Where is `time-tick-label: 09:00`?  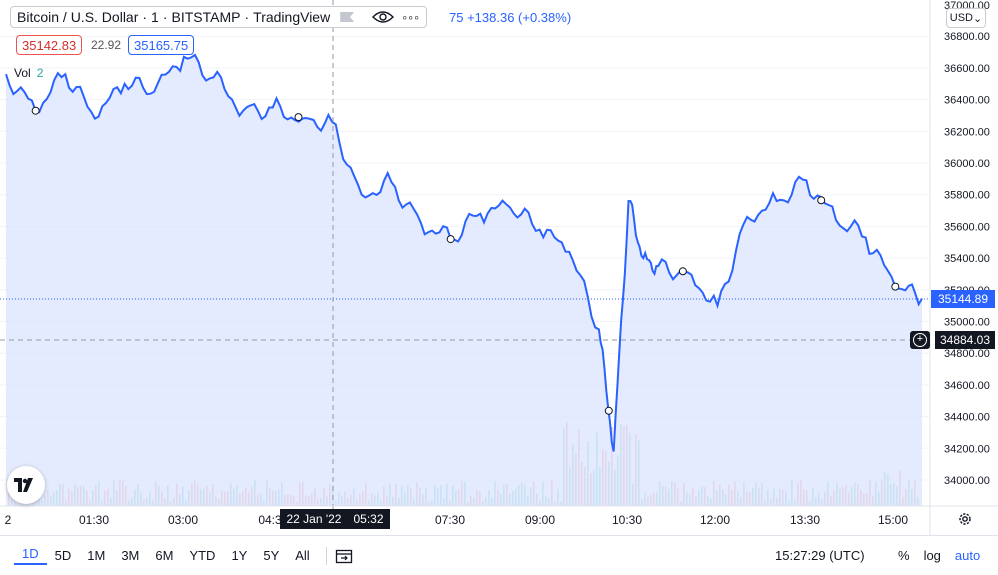 time-tick-label: 09:00 is located at coordinates (540, 520).